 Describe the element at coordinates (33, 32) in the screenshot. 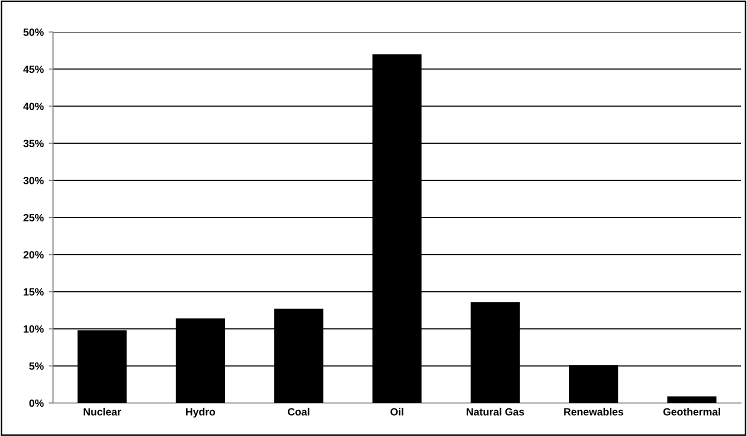

I see `y-tick-label: 50%` at that location.